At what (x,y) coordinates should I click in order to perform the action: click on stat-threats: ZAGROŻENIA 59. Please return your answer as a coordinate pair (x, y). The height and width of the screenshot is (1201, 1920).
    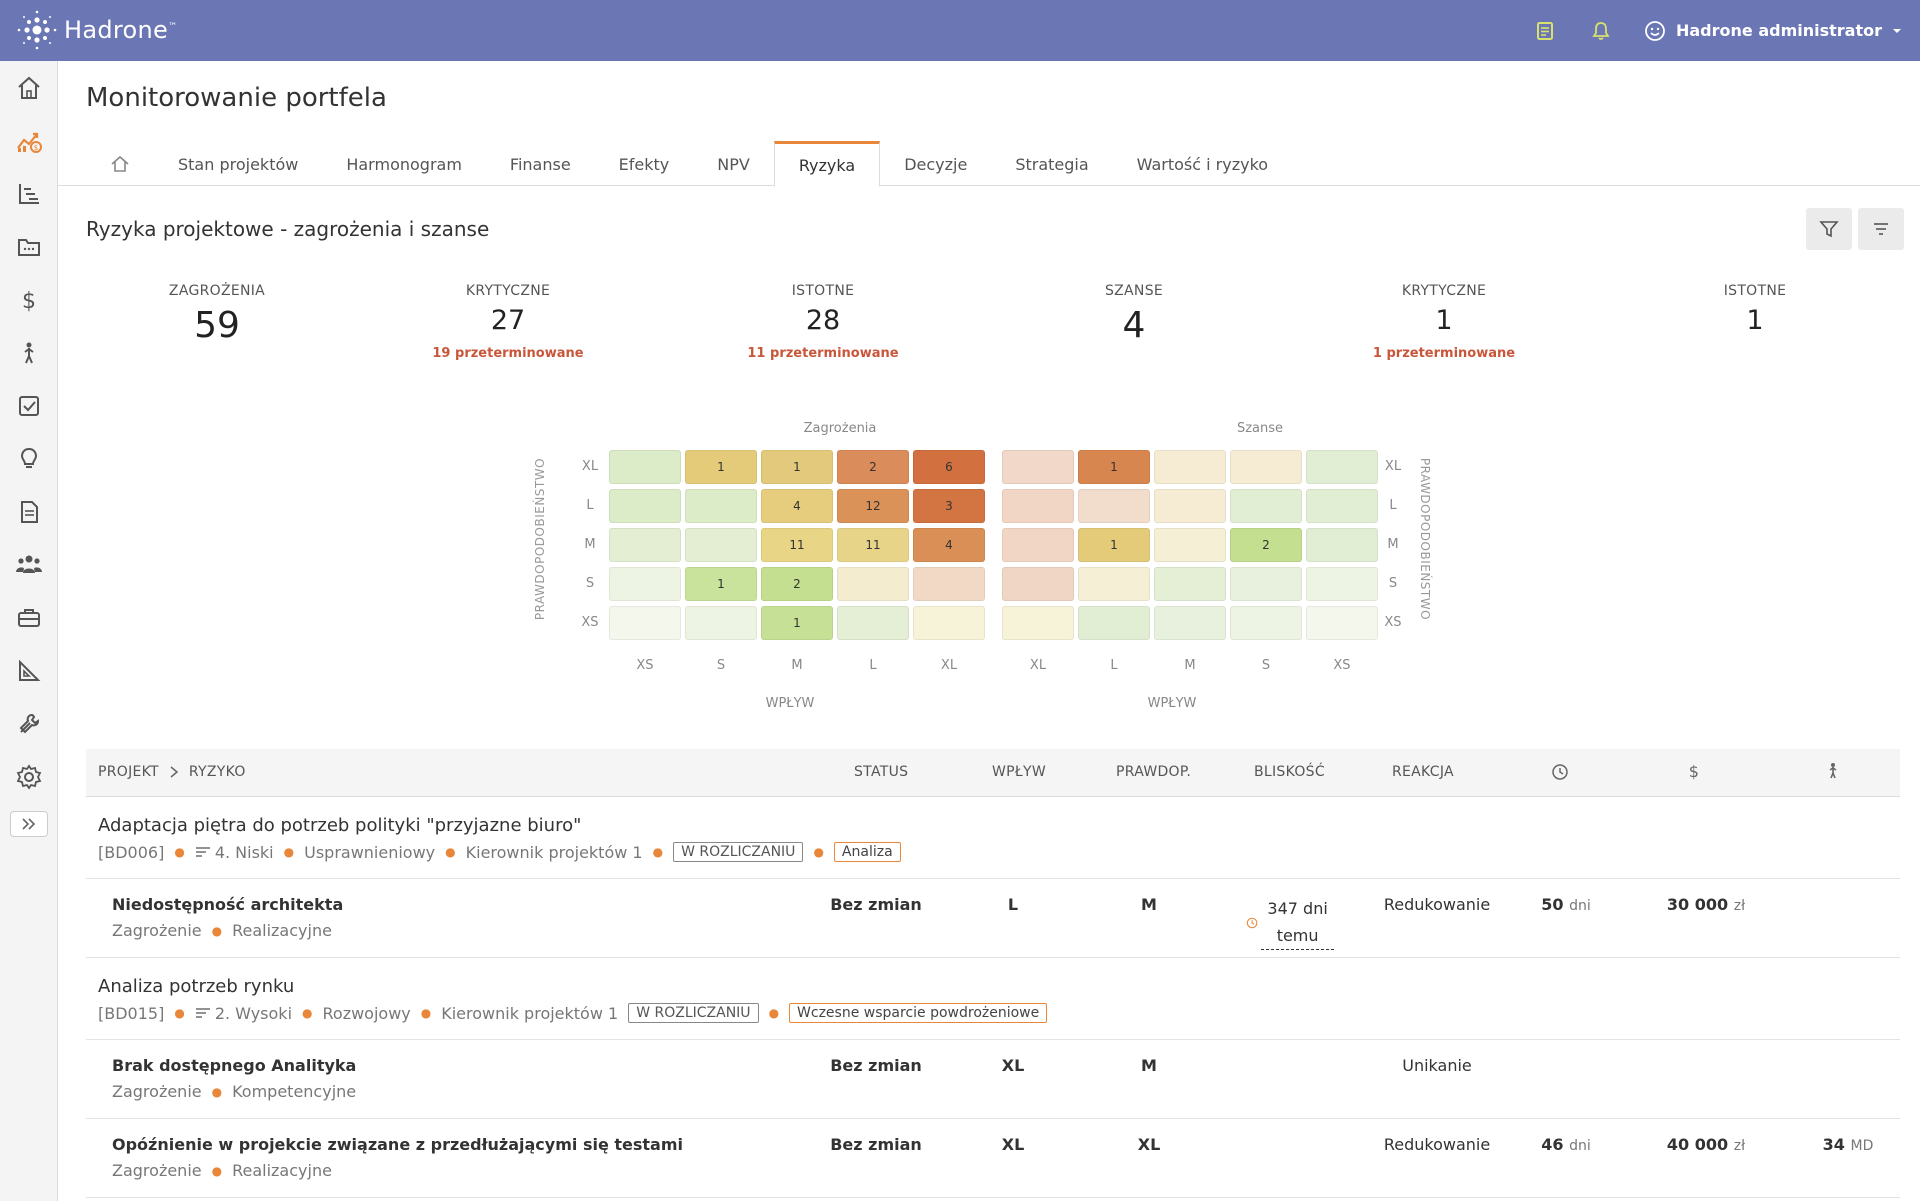
    Looking at the image, I should click on (217, 314).